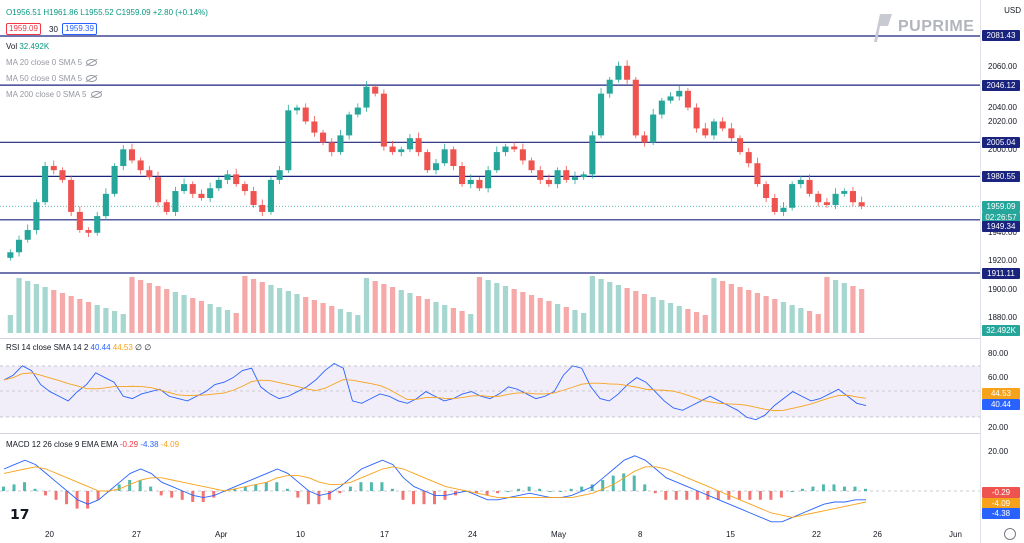 This screenshot has width=1024, height=543. What do you see at coordinates (1001, 85) in the screenshot?
I see `level-price-tag: 2046.12` at bounding box center [1001, 85].